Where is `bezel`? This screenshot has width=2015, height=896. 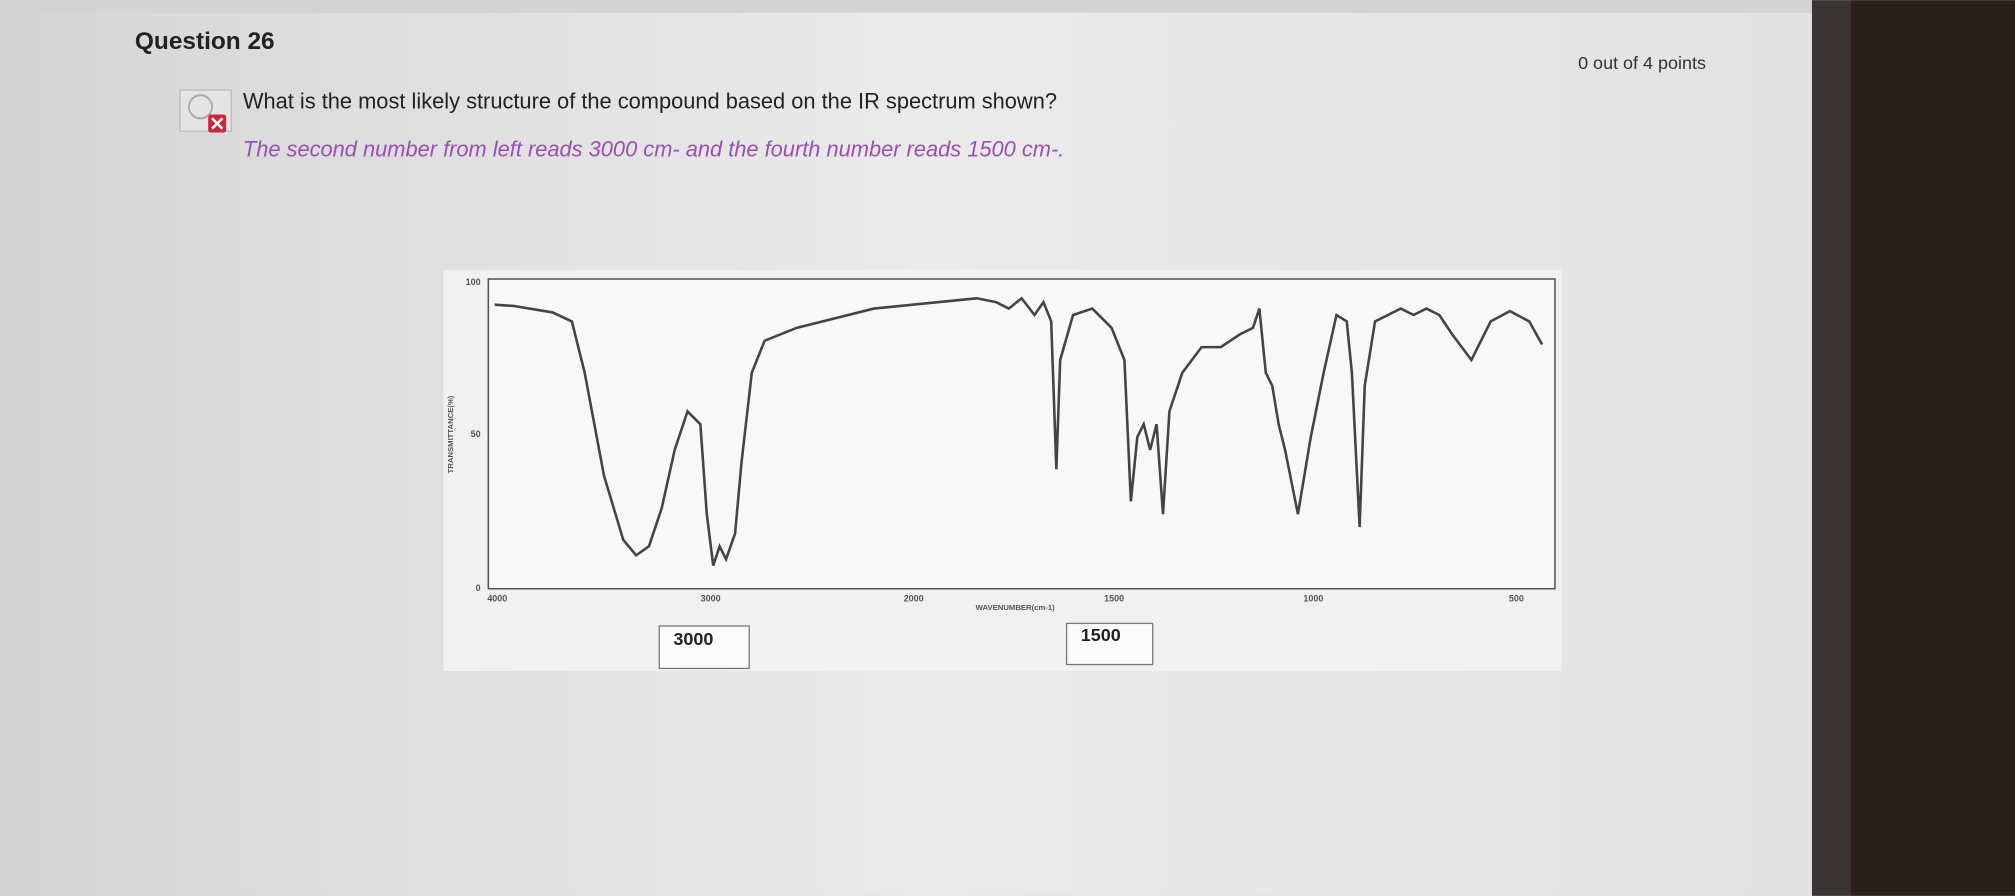
bezel is located at coordinates (1932, 448).